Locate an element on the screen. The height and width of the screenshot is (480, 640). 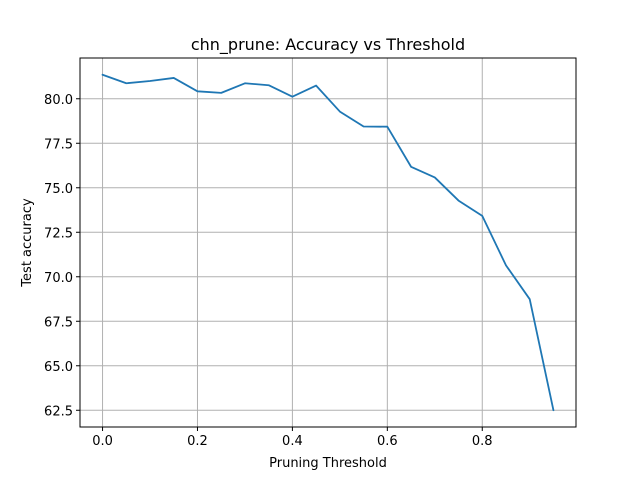
y-tick-label: 77.5 is located at coordinates (58, 144).